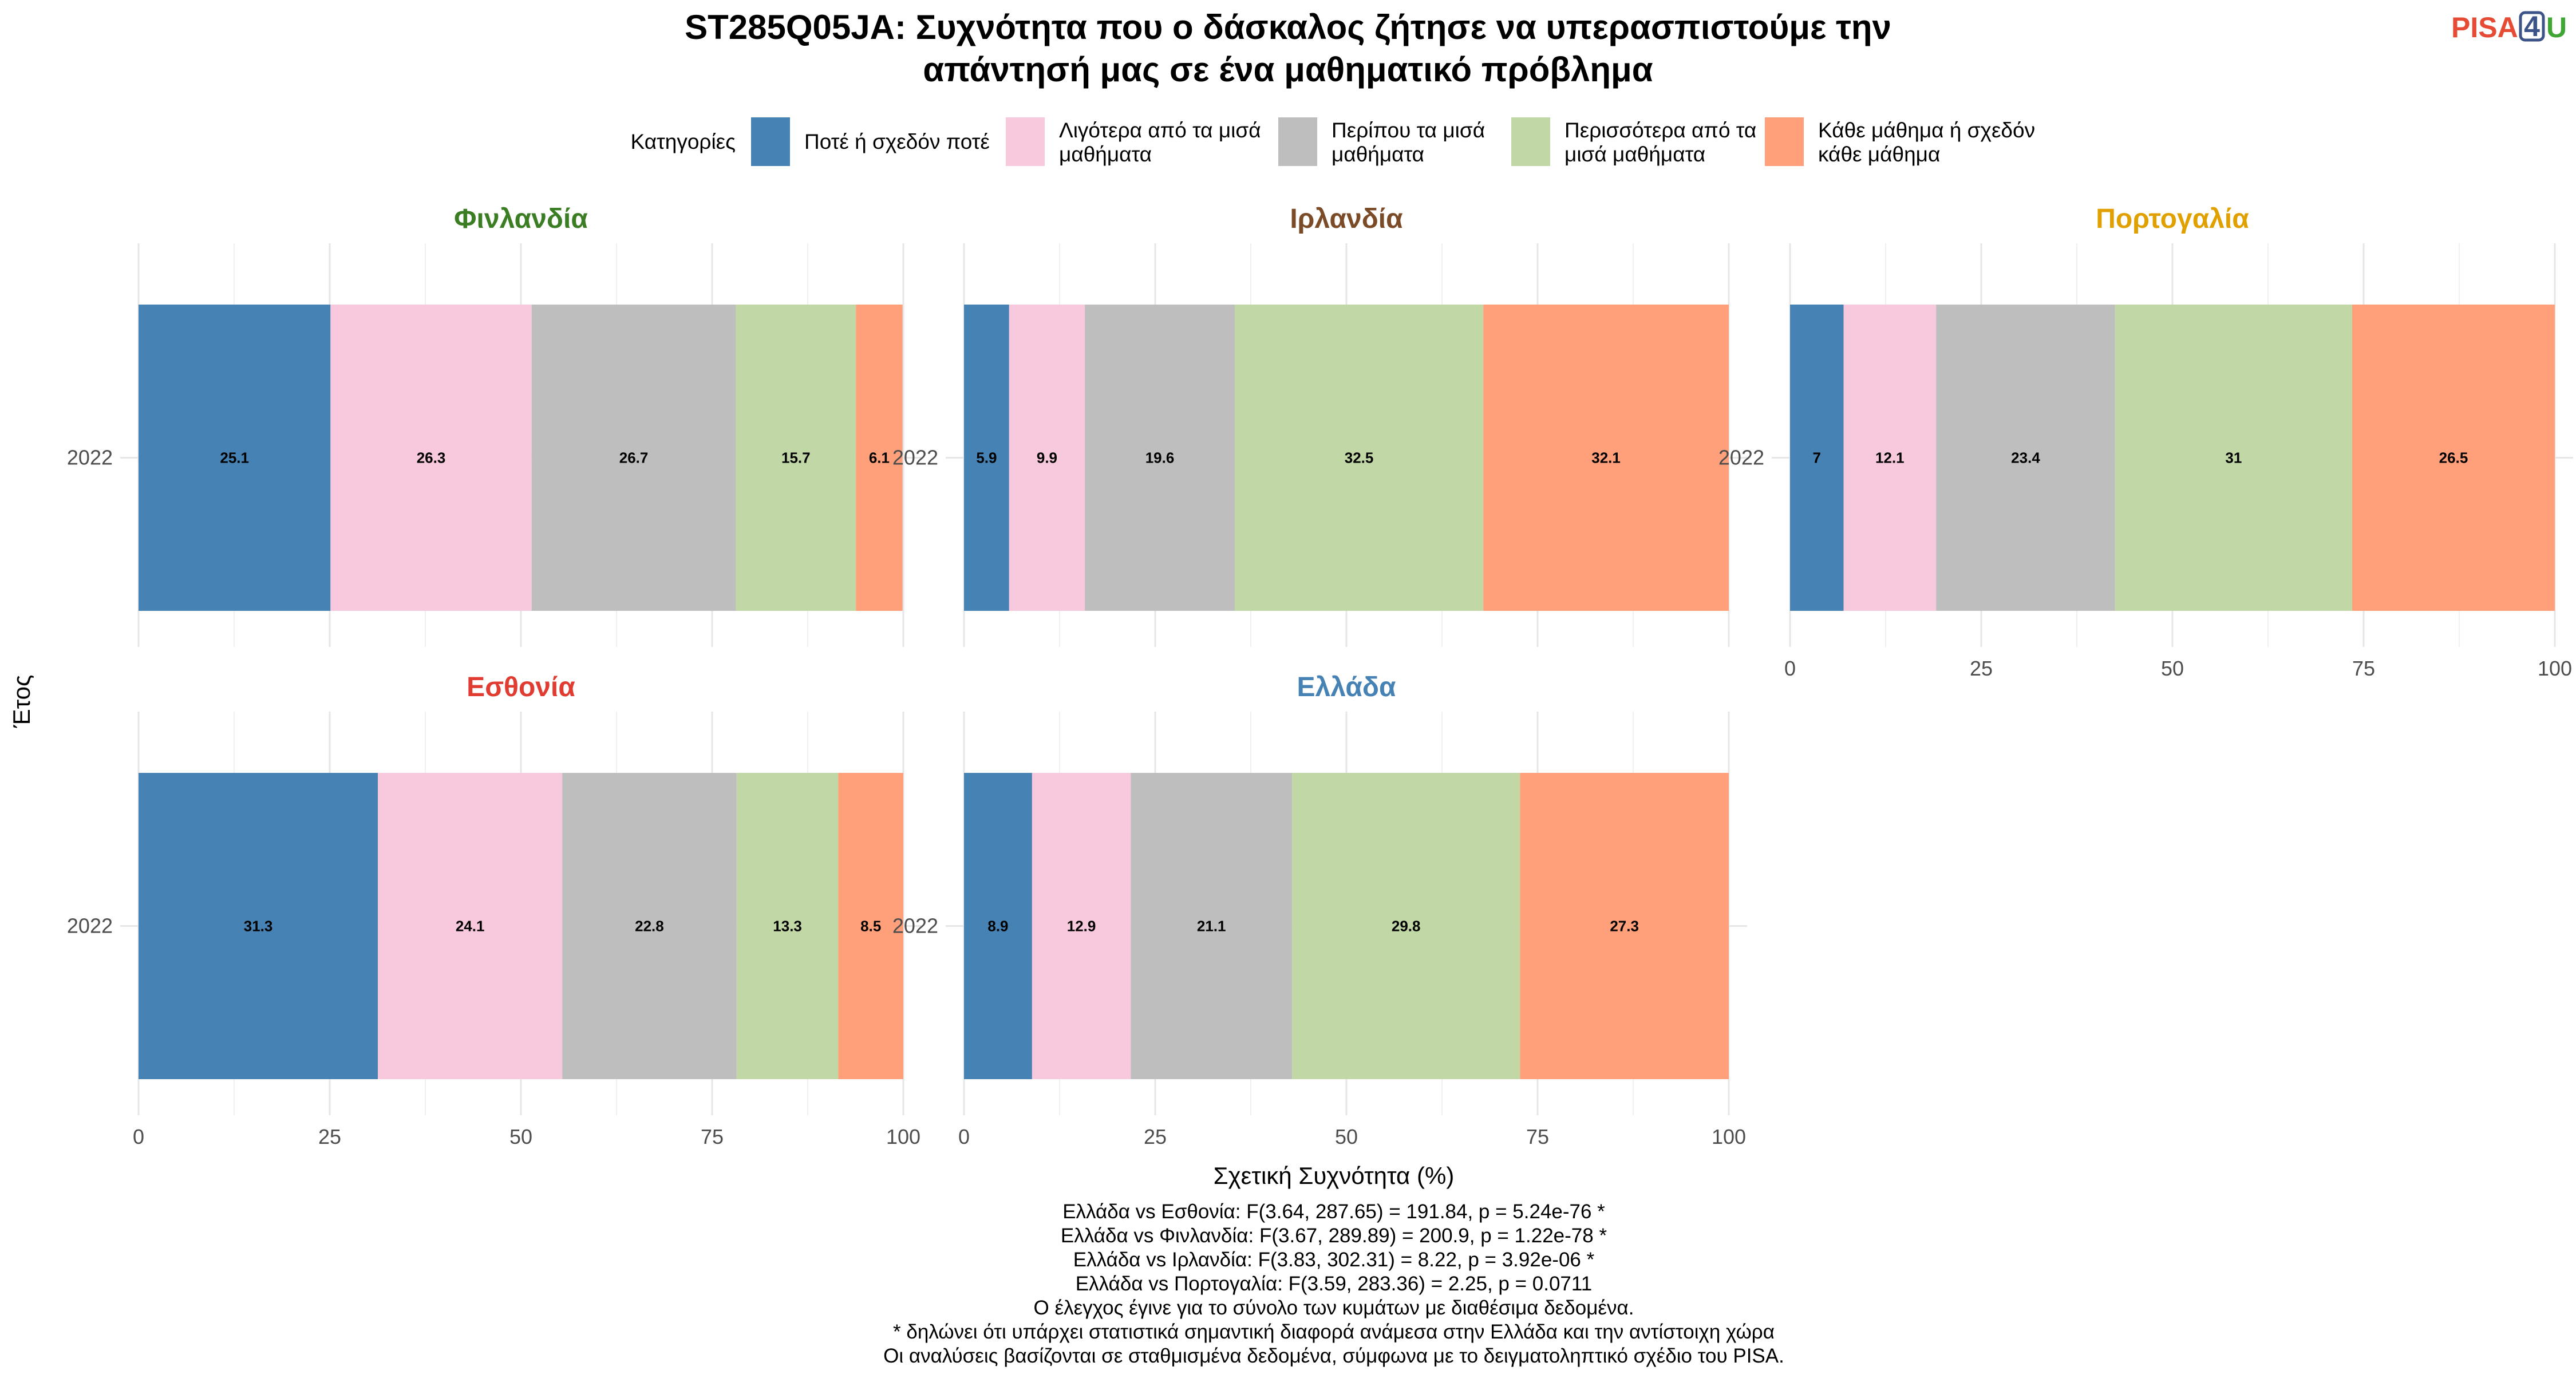  What do you see at coordinates (1334, 1175) in the screenshot?
I see `x-axis-title: Σχετική Συχνότητα (%)` at bounding box center [1334, 1175].